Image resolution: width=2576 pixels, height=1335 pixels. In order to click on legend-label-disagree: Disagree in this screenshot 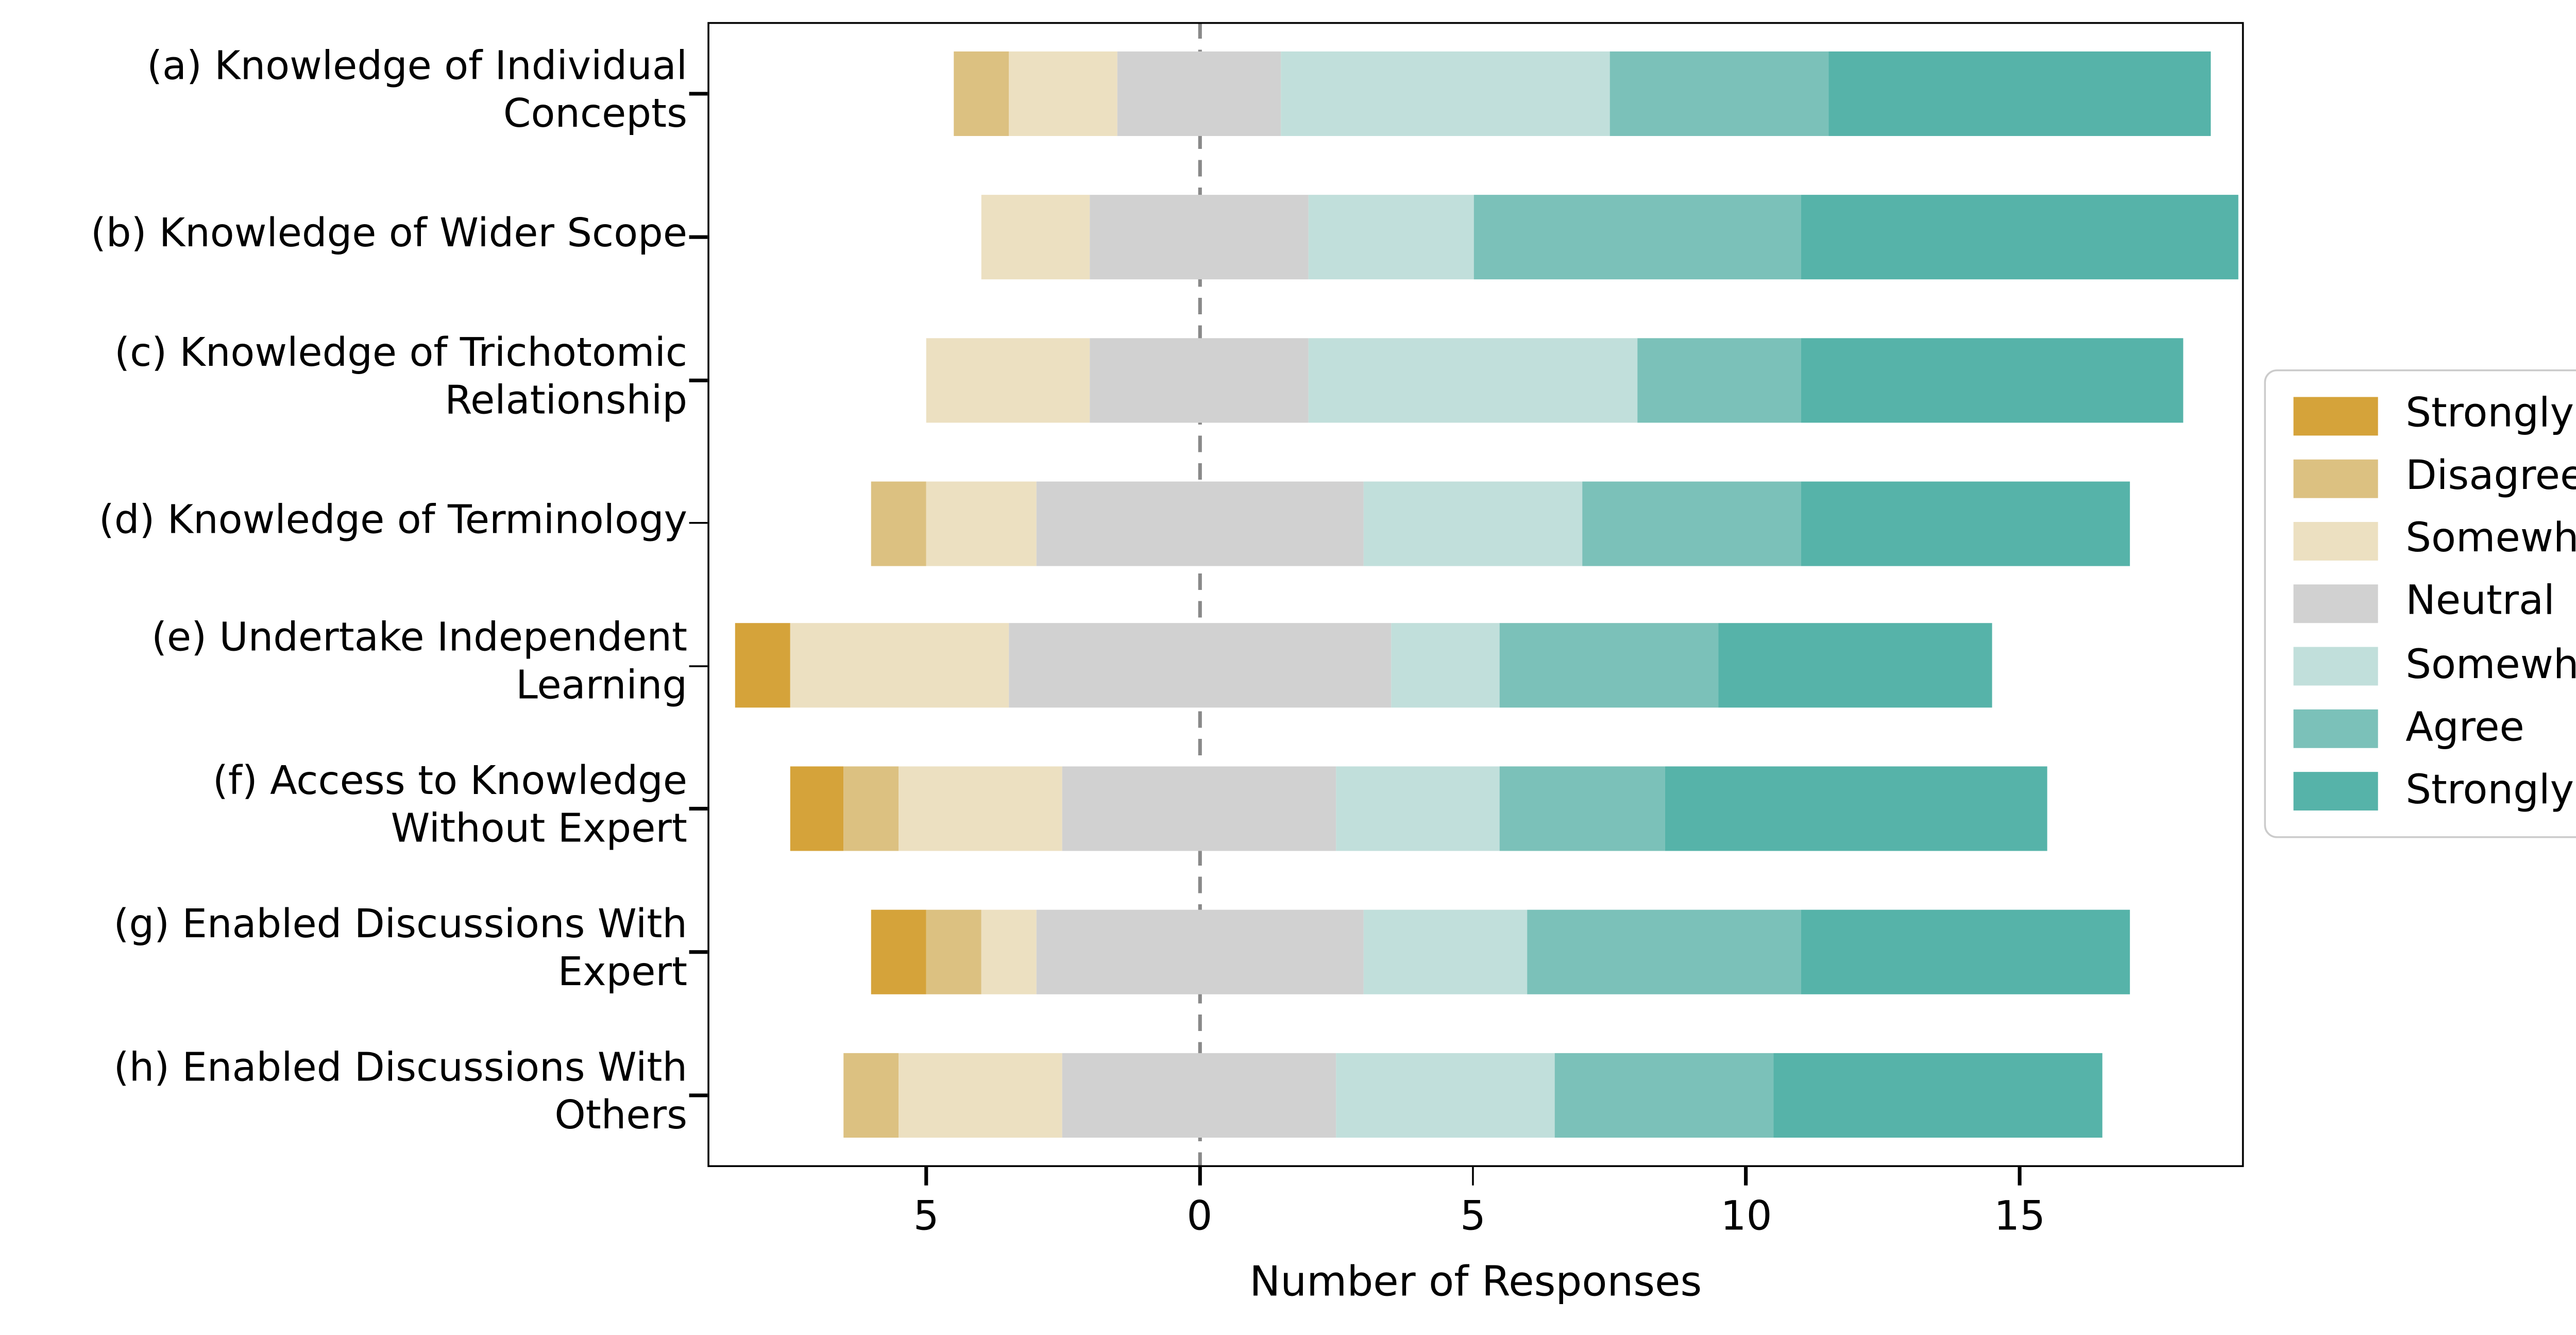, I will do `click(2490, 477)`.